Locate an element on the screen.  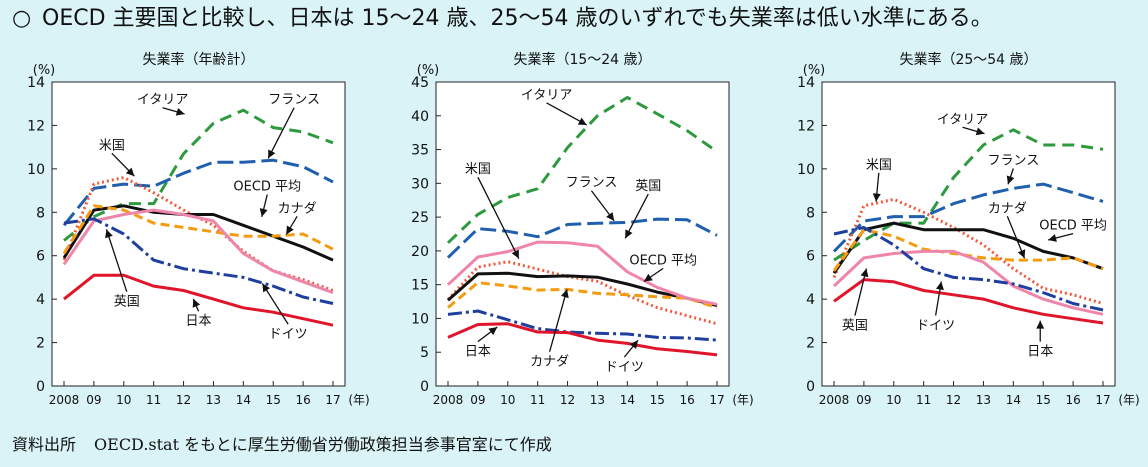
x-tick-label: 13 is located at coordinates (597, 400).